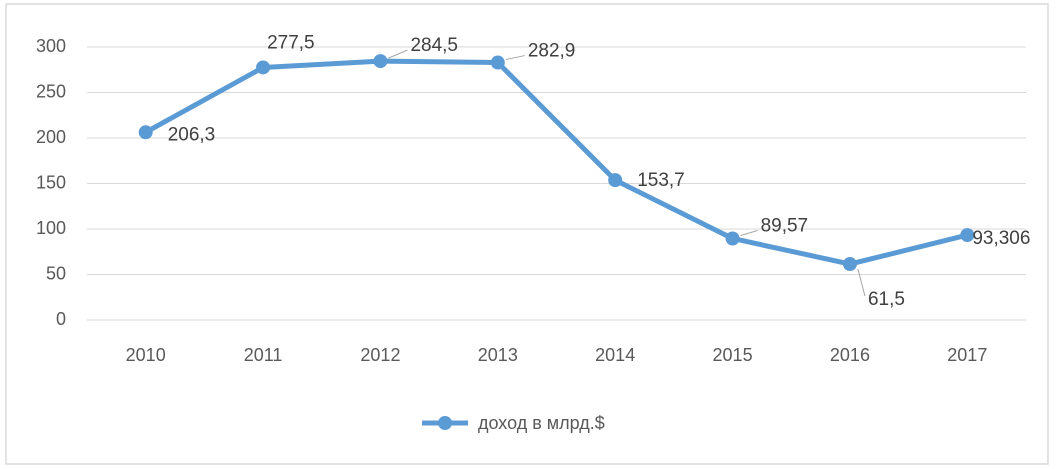  What do you see at coordinates (51, 91) in the screenshot?
I see `y-tick-label: 250` at bounding box center [51, 91].